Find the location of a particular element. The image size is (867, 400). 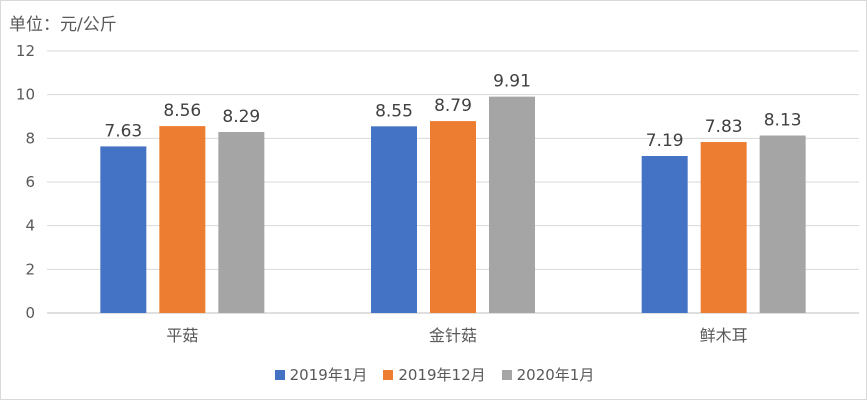

data-label: 8.55 is located at coordinates (394, 111).